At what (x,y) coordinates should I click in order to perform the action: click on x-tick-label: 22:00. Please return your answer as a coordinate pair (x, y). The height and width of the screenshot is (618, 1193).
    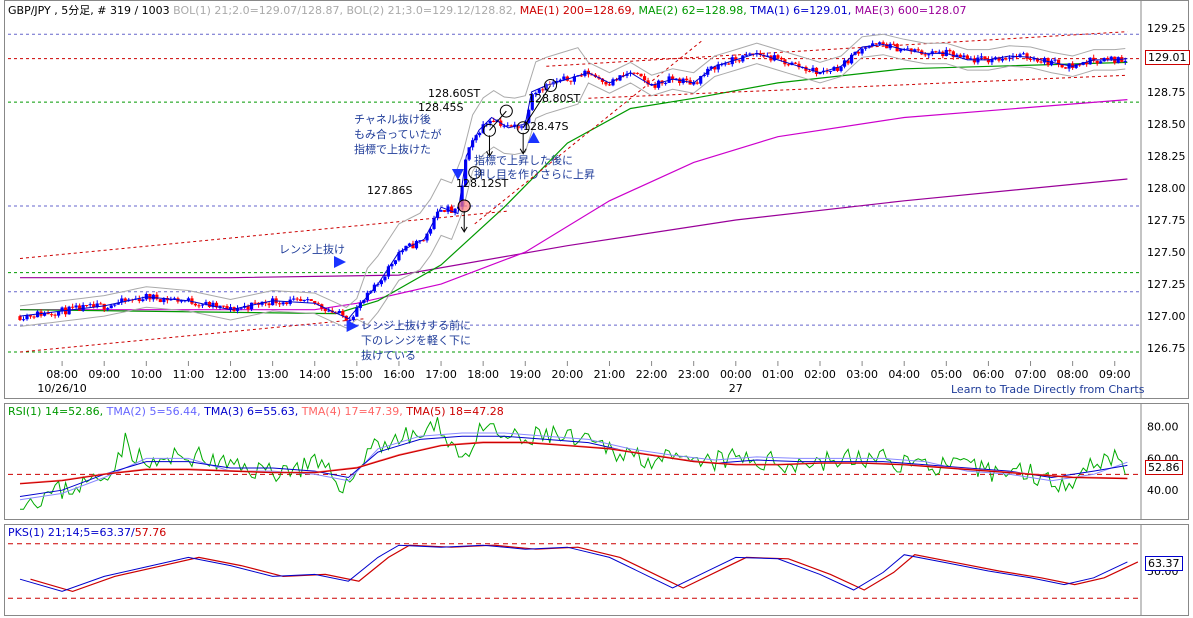
    Looking at the image, I should click on (652, 374).